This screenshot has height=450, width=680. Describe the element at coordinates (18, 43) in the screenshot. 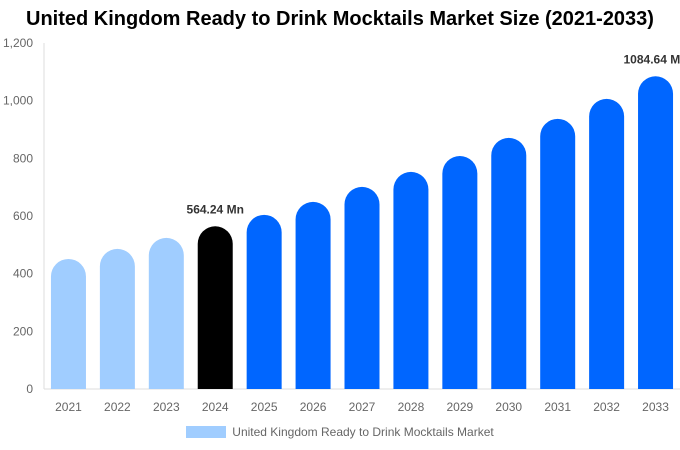

I see `y-tick-label: 1,200` at that location.